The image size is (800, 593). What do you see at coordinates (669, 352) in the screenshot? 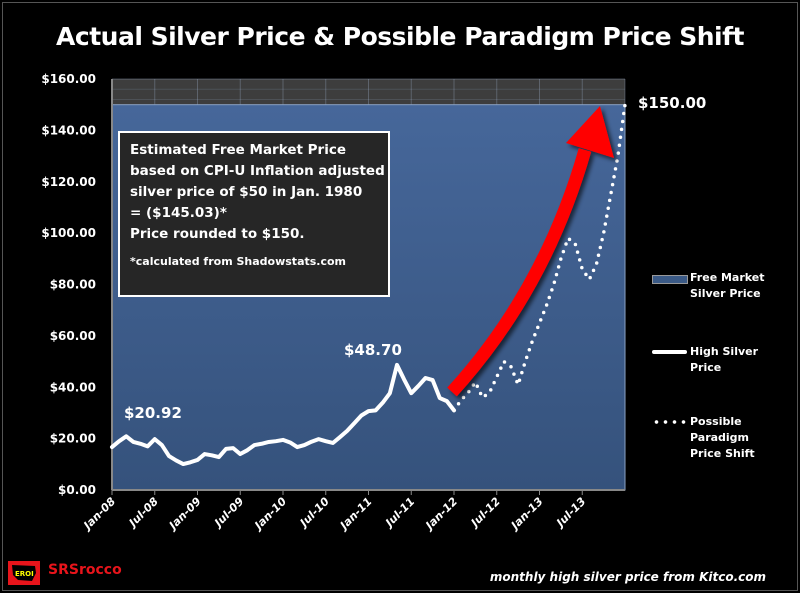
I see `legend-swatch-line` at bounding box center [669, 352].